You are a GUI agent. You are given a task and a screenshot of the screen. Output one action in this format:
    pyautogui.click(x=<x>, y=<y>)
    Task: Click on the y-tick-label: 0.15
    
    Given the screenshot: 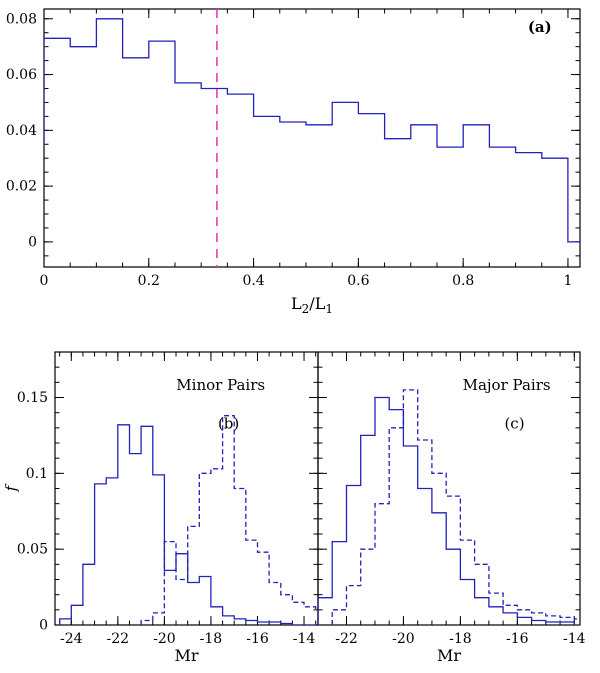 What is the action you would take?
    pyautogui.click(x=32, y=398)
    